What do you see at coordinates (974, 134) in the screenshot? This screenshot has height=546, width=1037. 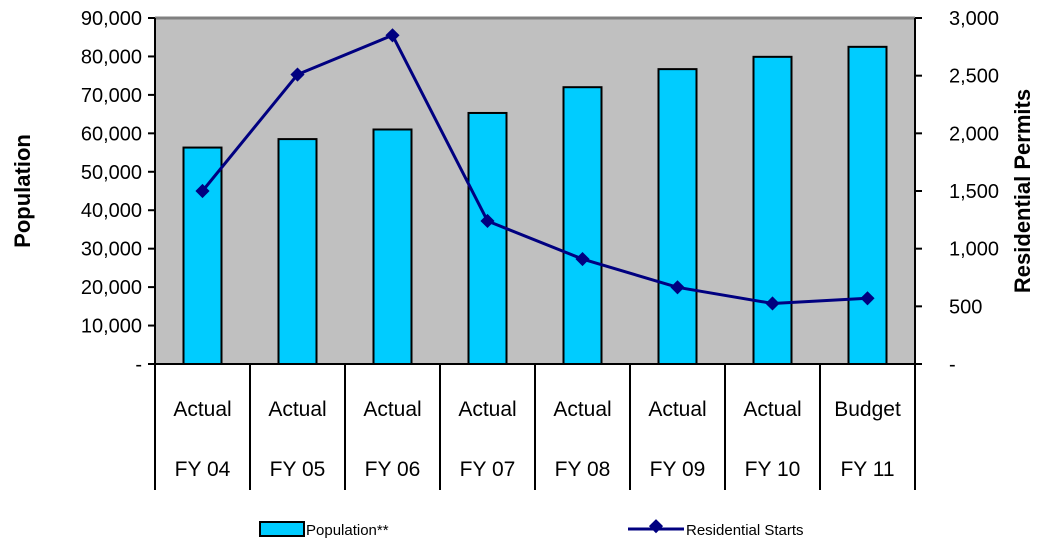 I see `y2-tick-label: 2,000` at bounding box center [974, 134].